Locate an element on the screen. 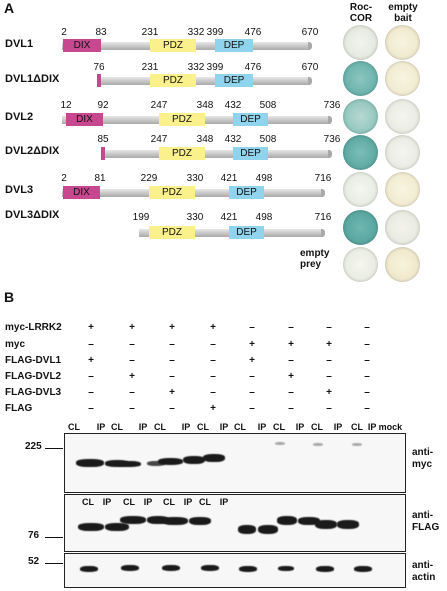 This screenshot has width=447, height=591. col-header-roc-cor: Roc- COR is located at coordinates (361, 13).